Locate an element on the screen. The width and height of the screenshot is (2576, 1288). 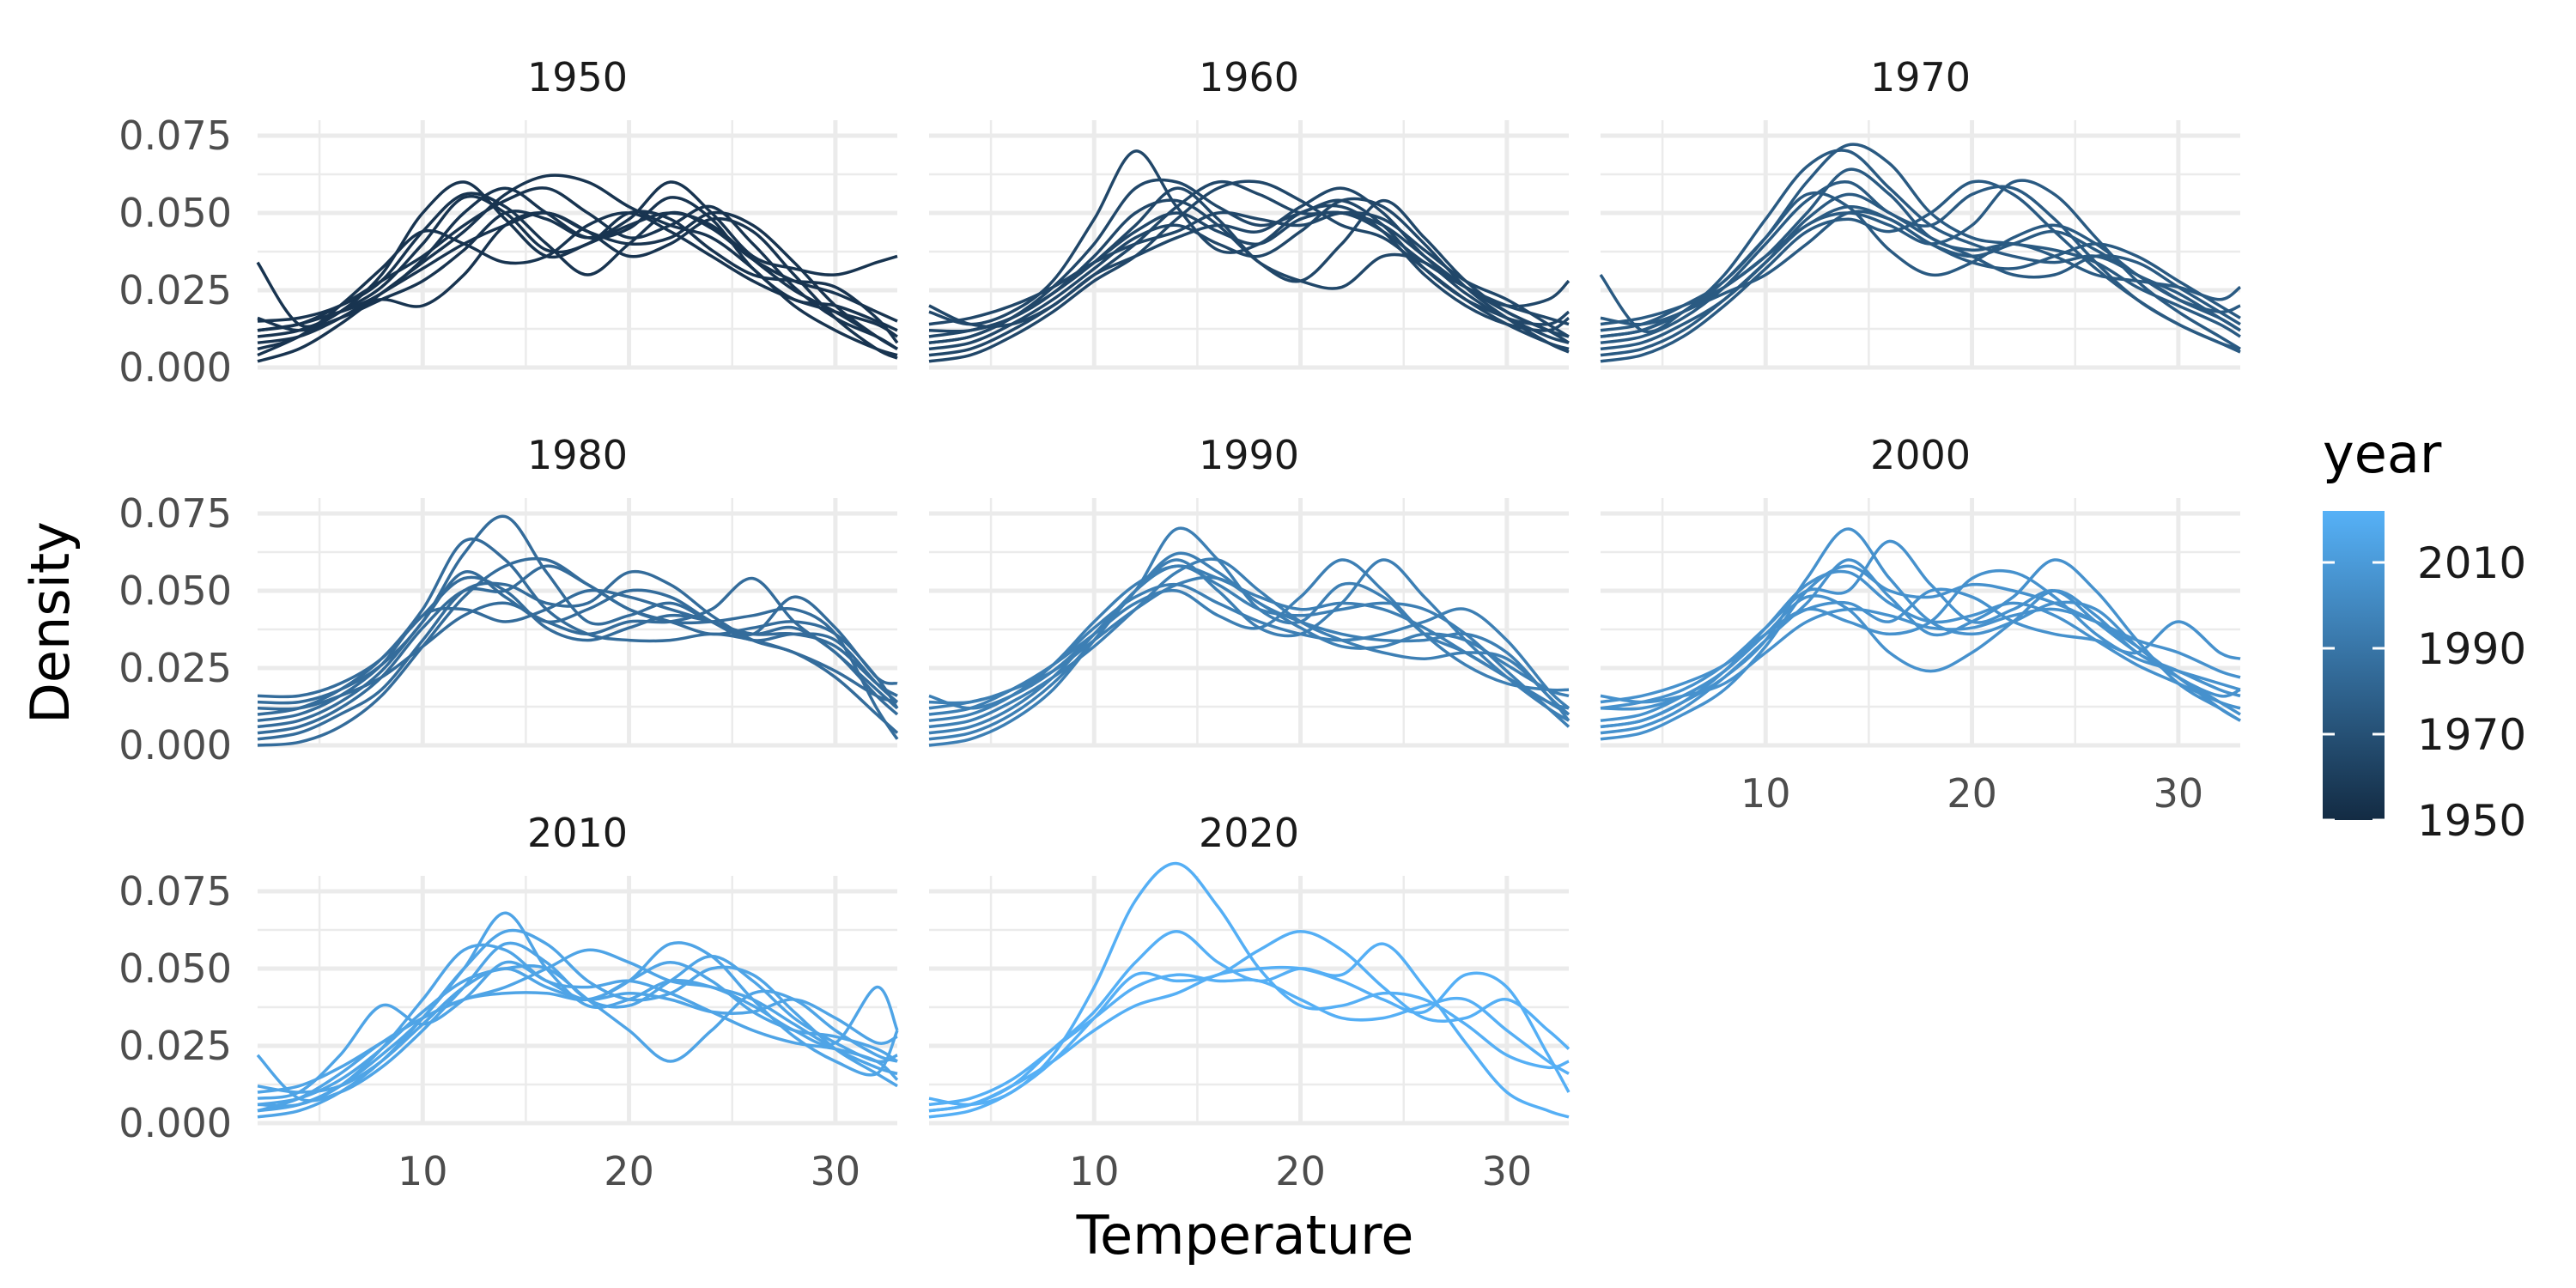
facet-panel-2000: 2000 10 20 30 is located at coordinates (1921, 625).